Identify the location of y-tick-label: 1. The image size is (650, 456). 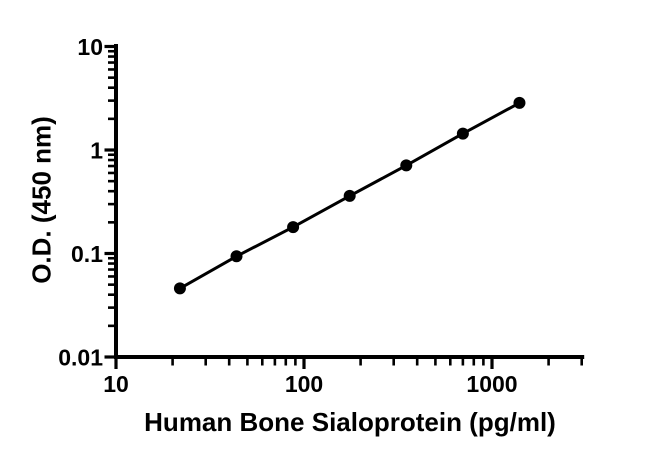
(96, 151).